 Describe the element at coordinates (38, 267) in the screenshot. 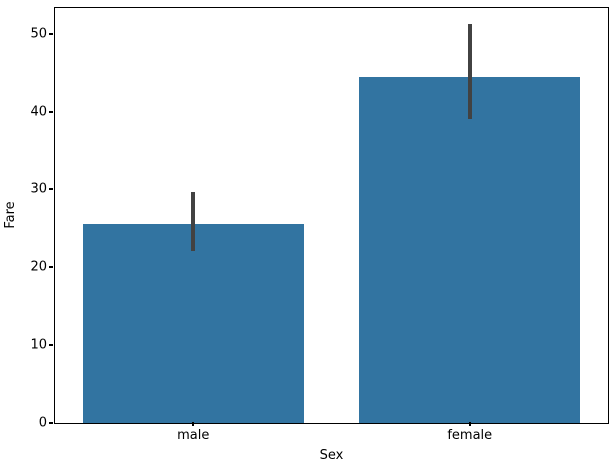

I see `y-tick-label: 20` at that location.